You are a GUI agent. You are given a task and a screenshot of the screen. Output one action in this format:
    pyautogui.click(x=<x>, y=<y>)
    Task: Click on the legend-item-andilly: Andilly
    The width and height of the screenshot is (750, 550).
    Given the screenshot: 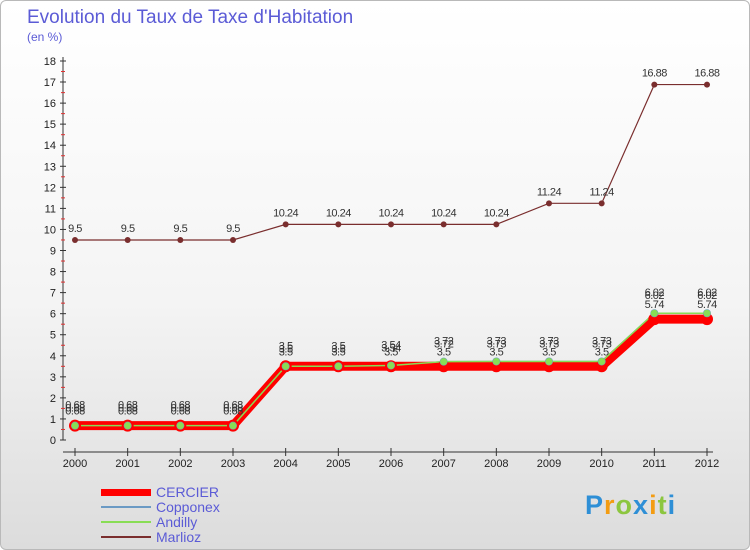 What is the action you would take?
    pyautogui.click(x=201, y=522)
    